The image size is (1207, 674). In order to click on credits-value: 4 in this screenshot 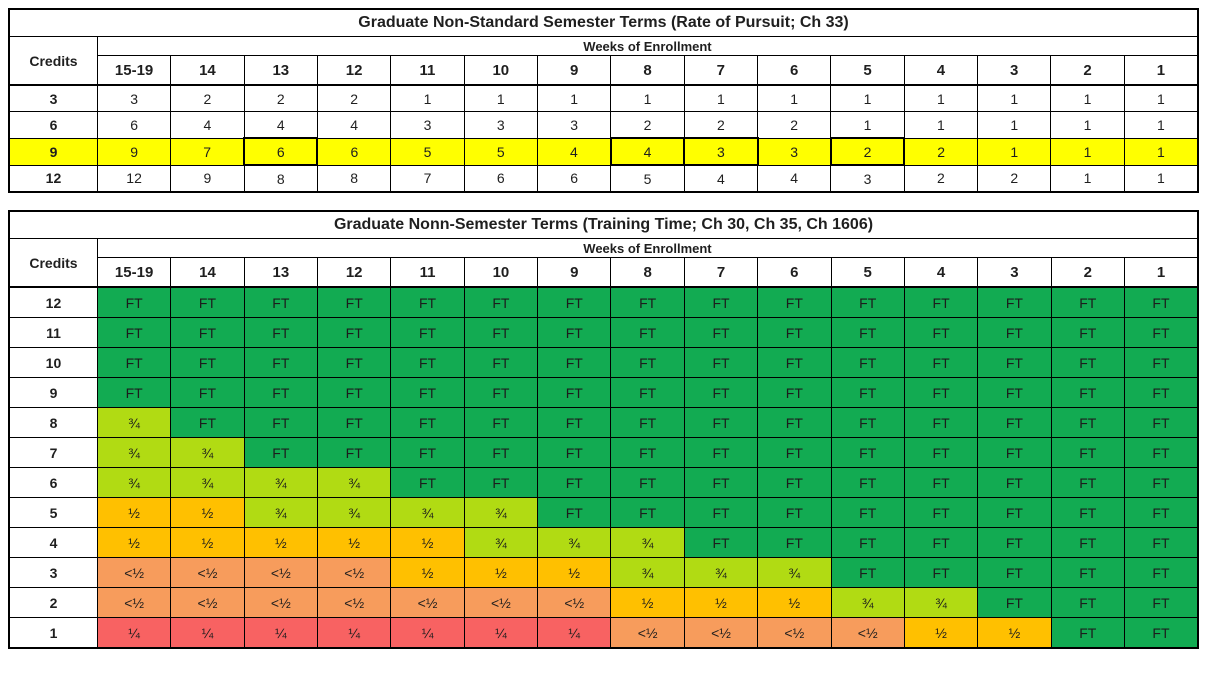, I will do `click(53, 542)`.